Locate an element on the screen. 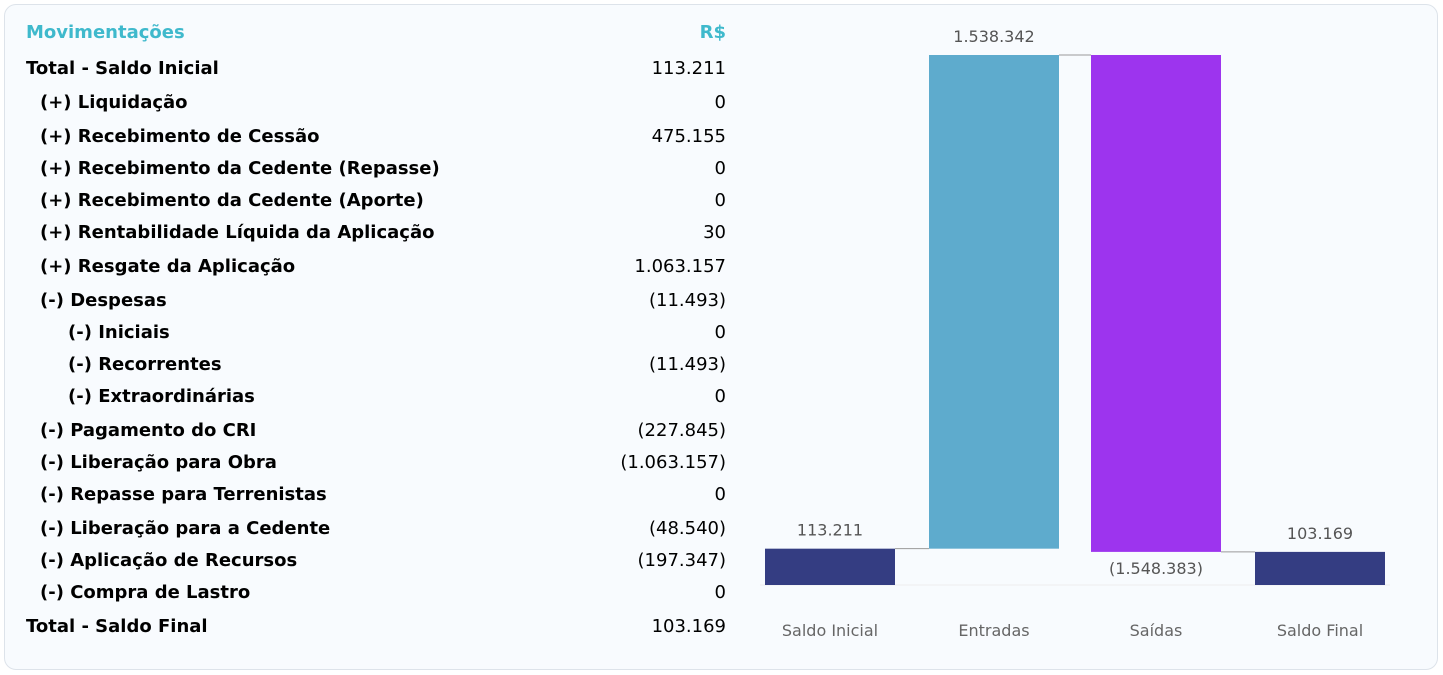 The image size is (1443, 675). table-row-value: 113.211 is located at coordinates (688, 68).